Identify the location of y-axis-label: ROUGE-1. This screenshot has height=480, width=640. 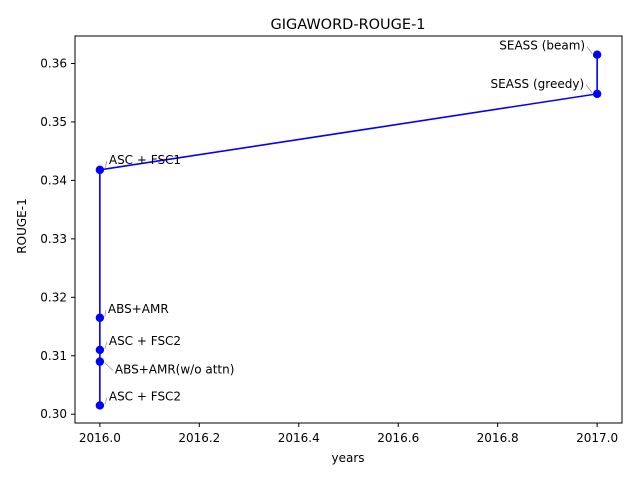
(22, 225).